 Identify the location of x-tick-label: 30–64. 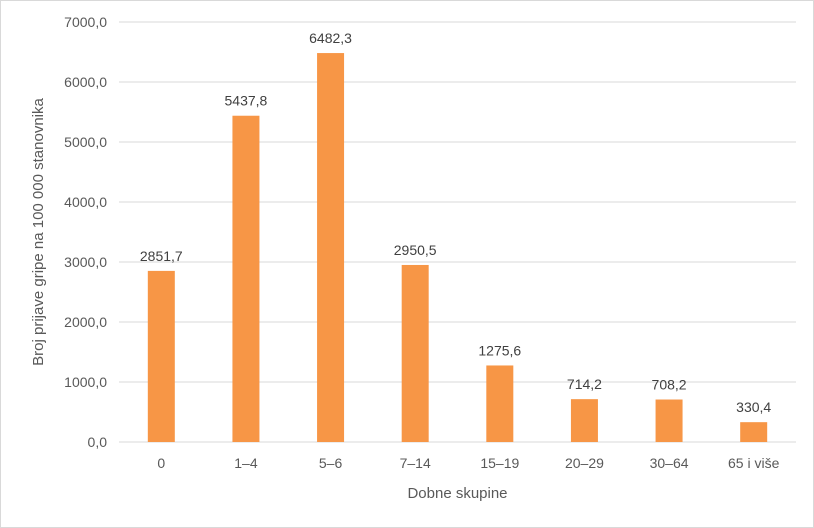
(669, 463).